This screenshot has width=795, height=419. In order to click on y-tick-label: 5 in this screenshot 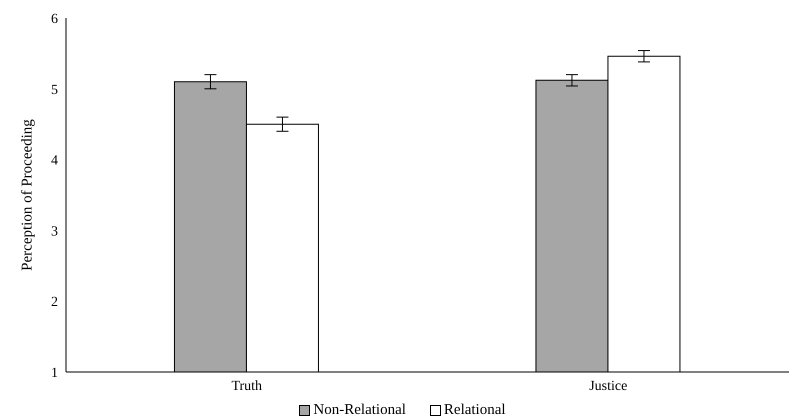, I will do `click(54, 90)`.